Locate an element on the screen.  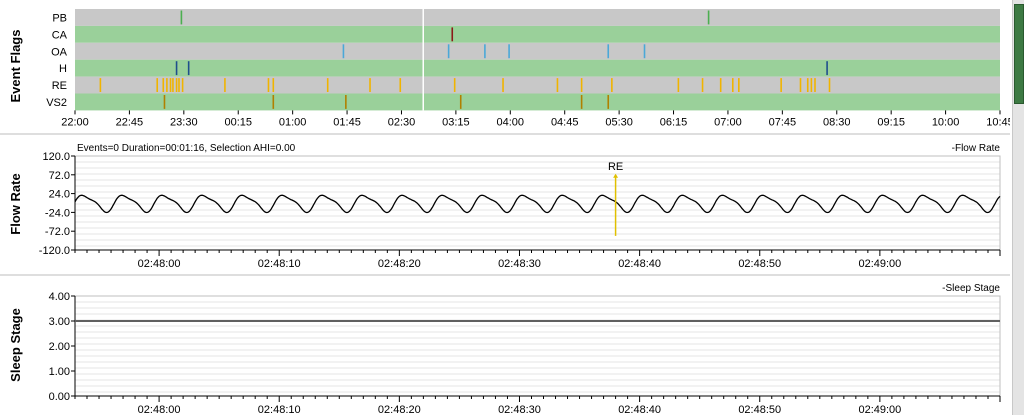
event-x-tick-label-3: 00:15 is located at coordinates (238, 122).